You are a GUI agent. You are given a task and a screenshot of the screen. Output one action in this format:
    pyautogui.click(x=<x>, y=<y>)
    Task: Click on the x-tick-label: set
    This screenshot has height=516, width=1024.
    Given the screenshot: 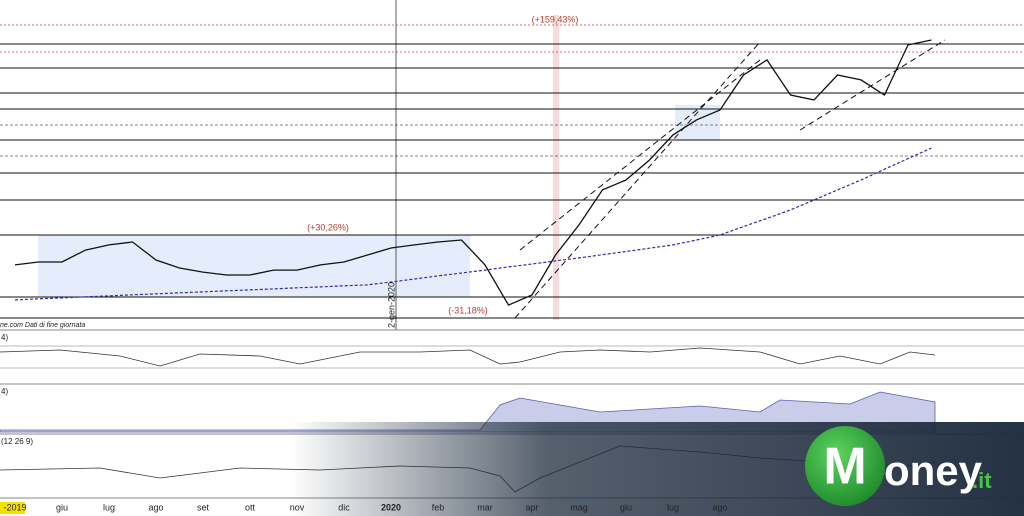 What is the action you would take?
    pyautogui.click(x=203, y=507)
    